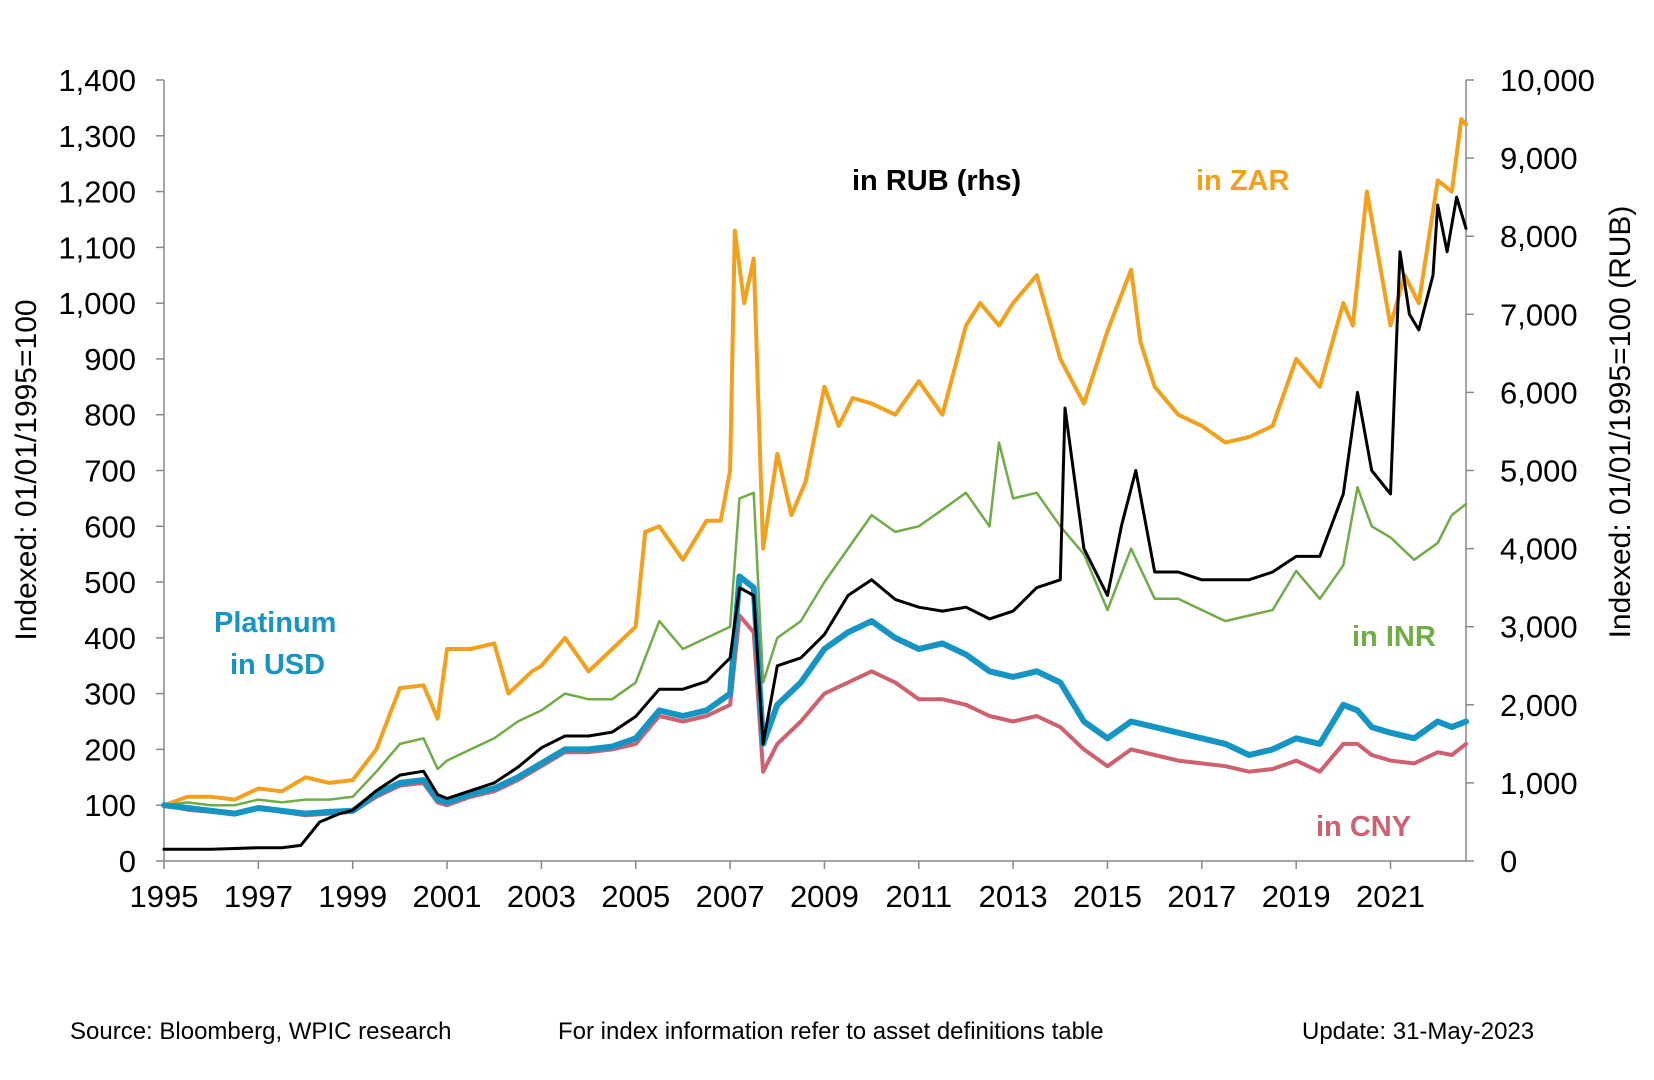 The image size is (1654, 1080). Describe the element at coordinates (110, 805) in the screenshot. I see `left-tick-label: 100` at that location.